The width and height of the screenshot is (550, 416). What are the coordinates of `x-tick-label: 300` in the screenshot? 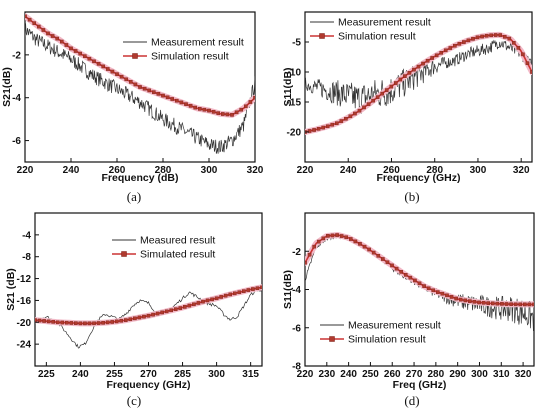 It's located at (478, 170).